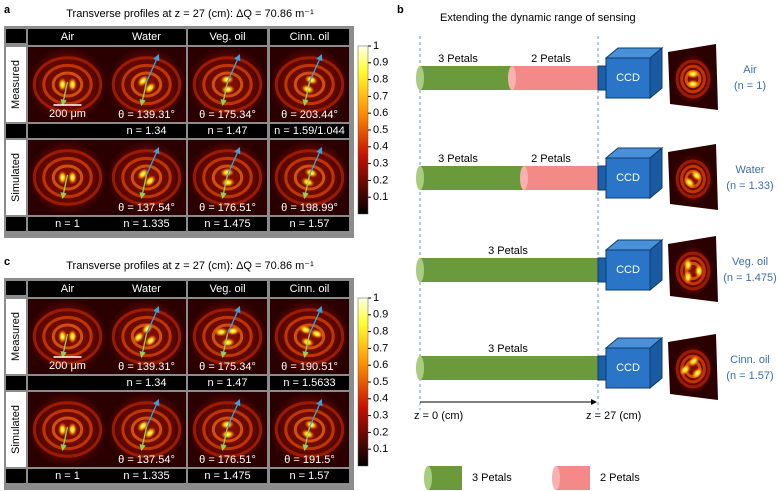 The width and height of the screenshot is (781, 491). What do you see at coordinates (16, 429) in the screenshot?
I see `row-label-cell` at bounding box center [16, 429].